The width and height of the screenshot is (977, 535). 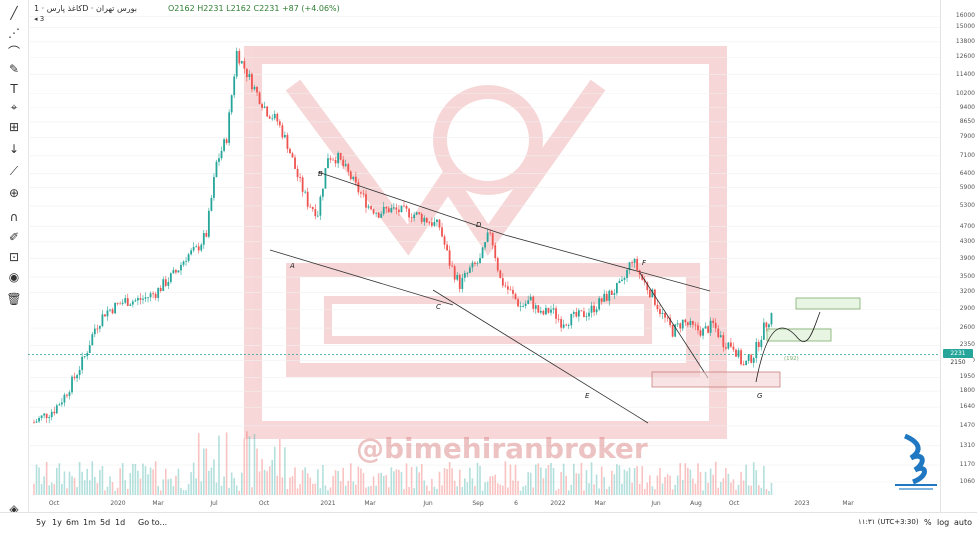 I want to click on cursor-icon: ╱, so click(x=14, y=13).